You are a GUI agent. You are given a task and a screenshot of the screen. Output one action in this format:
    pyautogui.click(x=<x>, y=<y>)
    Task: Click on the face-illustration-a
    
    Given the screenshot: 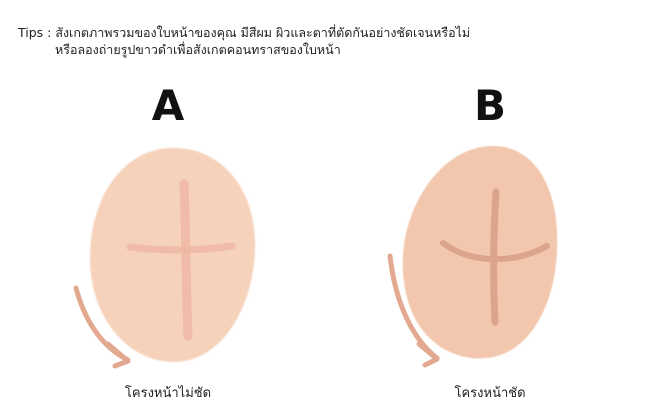 What is the action you would take?
    pyautogui.click(x=164, y=258)
    